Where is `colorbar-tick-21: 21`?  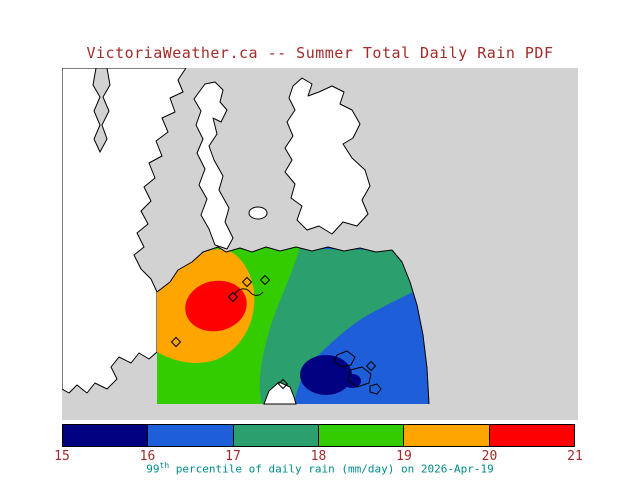
colorbar-tick-21: 21 is located at coordinates (575, 456).